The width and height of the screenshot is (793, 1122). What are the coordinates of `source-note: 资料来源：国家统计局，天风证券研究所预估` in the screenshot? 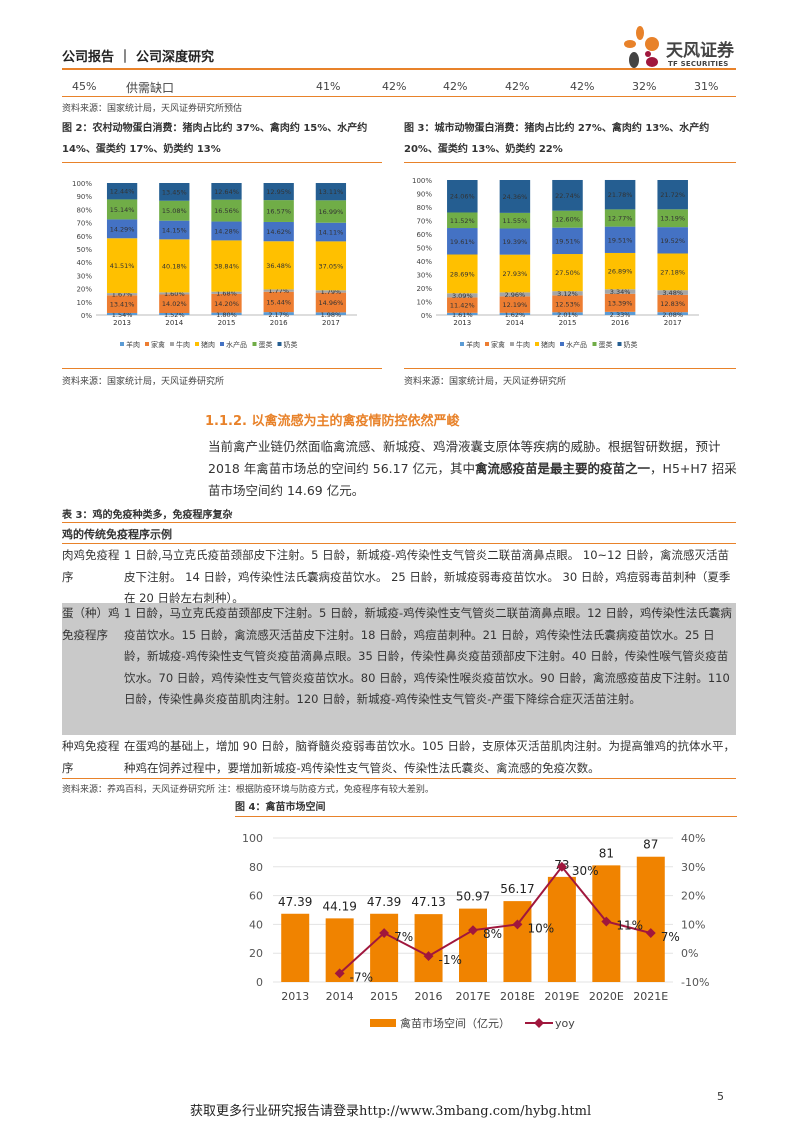 It's located at (152, 109).